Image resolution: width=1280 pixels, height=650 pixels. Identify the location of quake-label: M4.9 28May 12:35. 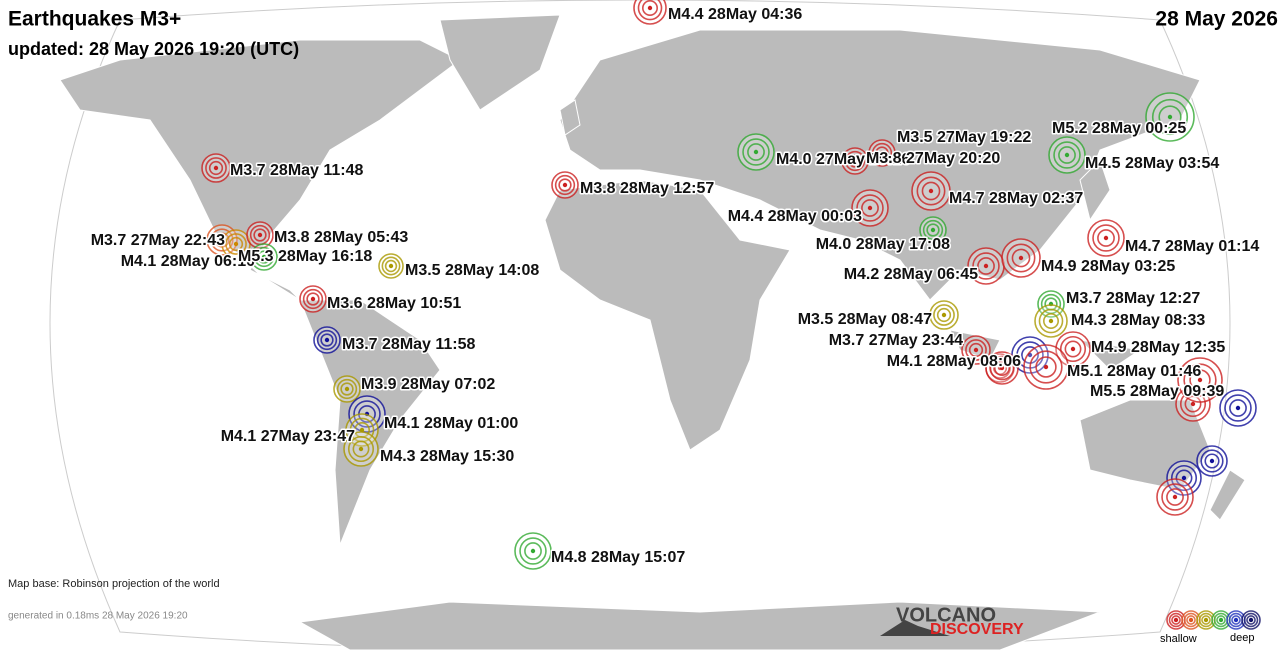
(1158, 347).